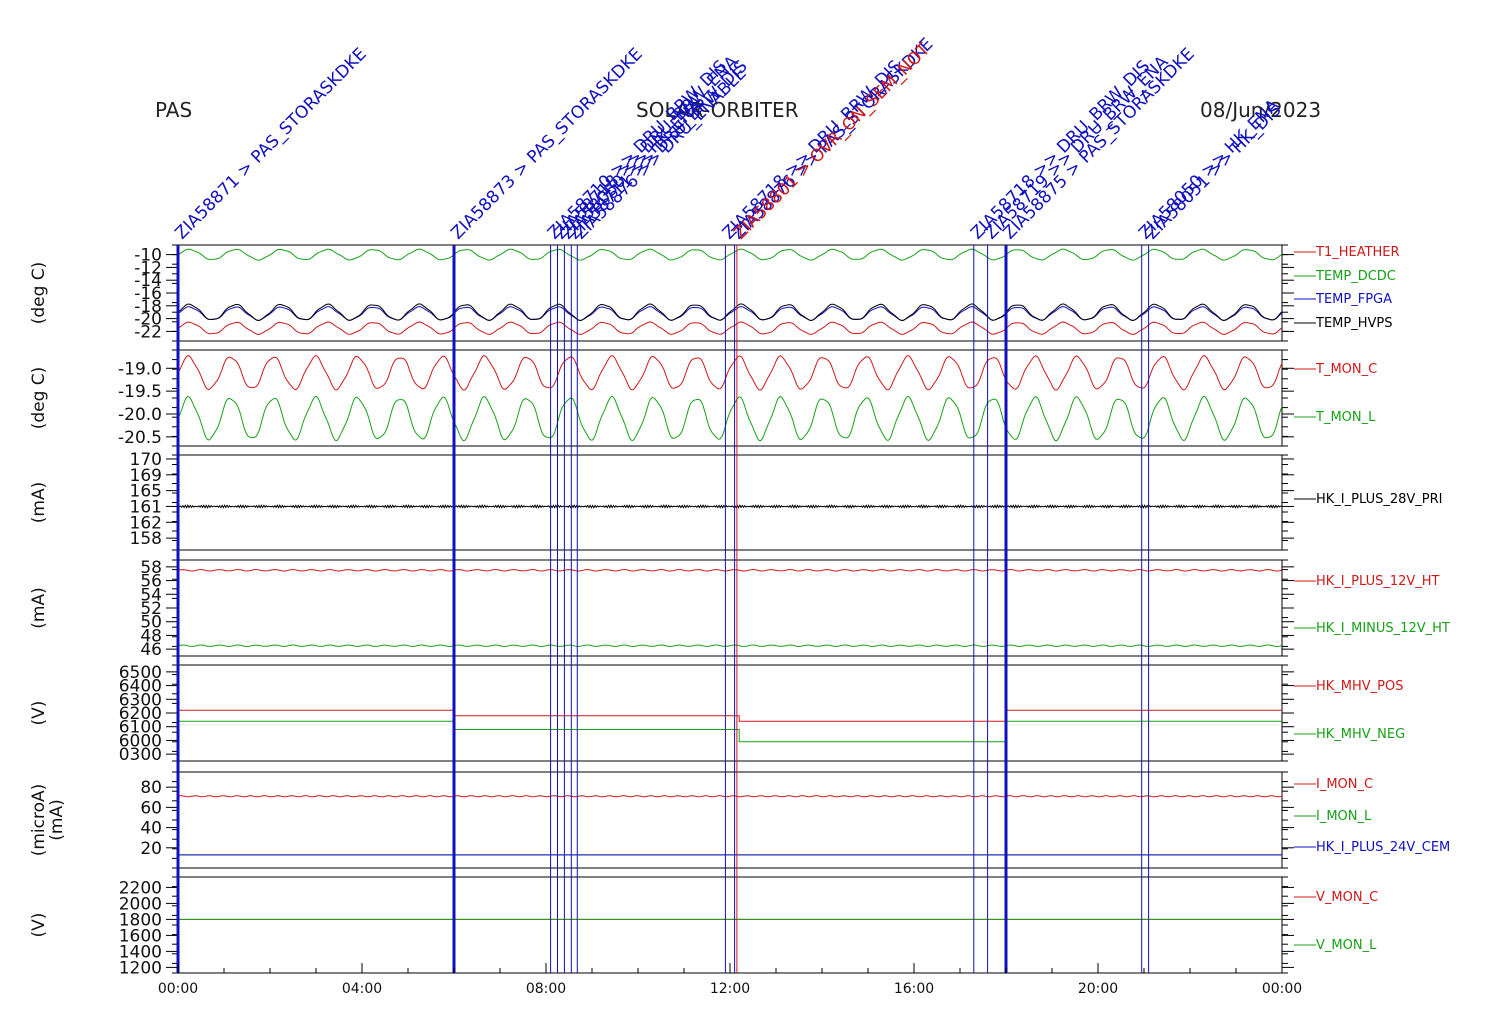 The image size is (1512, 1020). Describe the element at coordinates (1360, 686) in the screenshot. I see `legend-label: HK_MHV_POS` at that location.